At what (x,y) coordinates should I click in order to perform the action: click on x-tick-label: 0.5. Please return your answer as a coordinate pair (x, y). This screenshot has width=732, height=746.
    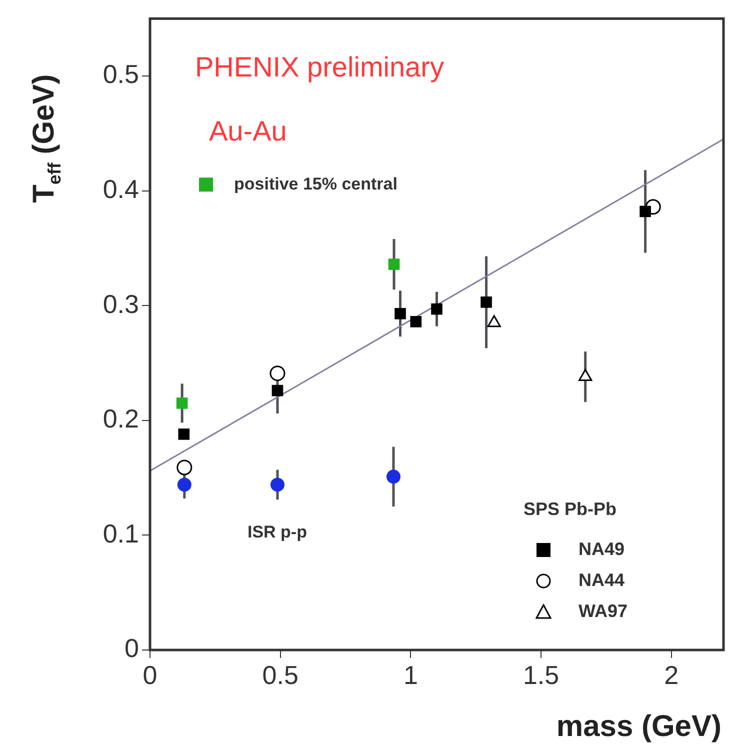
    Looking at the image, I should click on (280, 675).